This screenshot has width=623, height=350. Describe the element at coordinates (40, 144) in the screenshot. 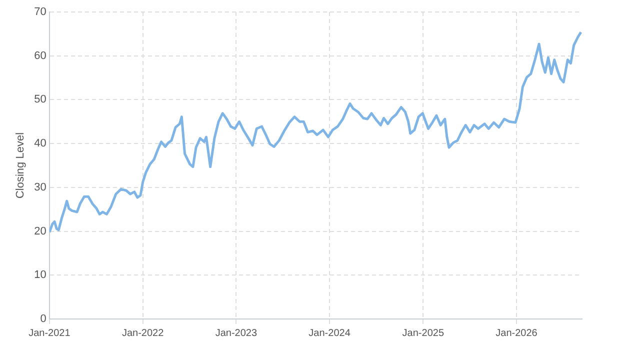

I see `y-tick-label: 40` at that location.